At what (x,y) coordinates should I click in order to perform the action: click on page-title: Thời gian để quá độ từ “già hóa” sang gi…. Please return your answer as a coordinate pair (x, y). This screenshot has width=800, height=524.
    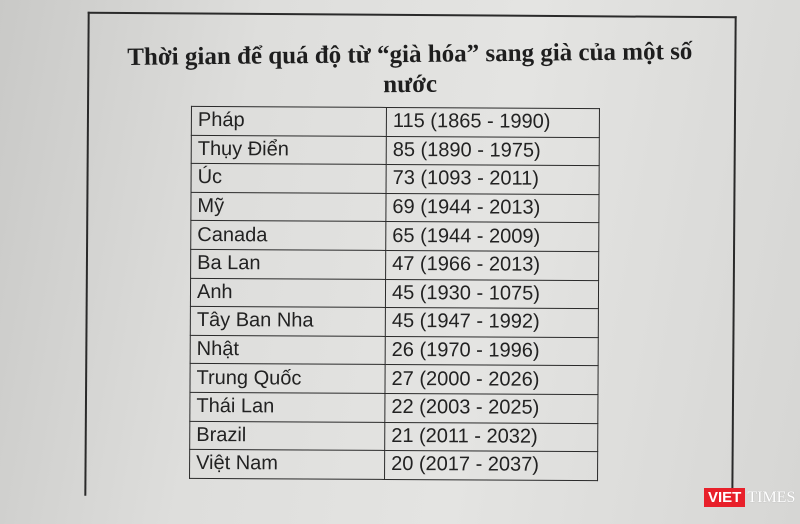
    Looking at the image, I should click on (410, 68).